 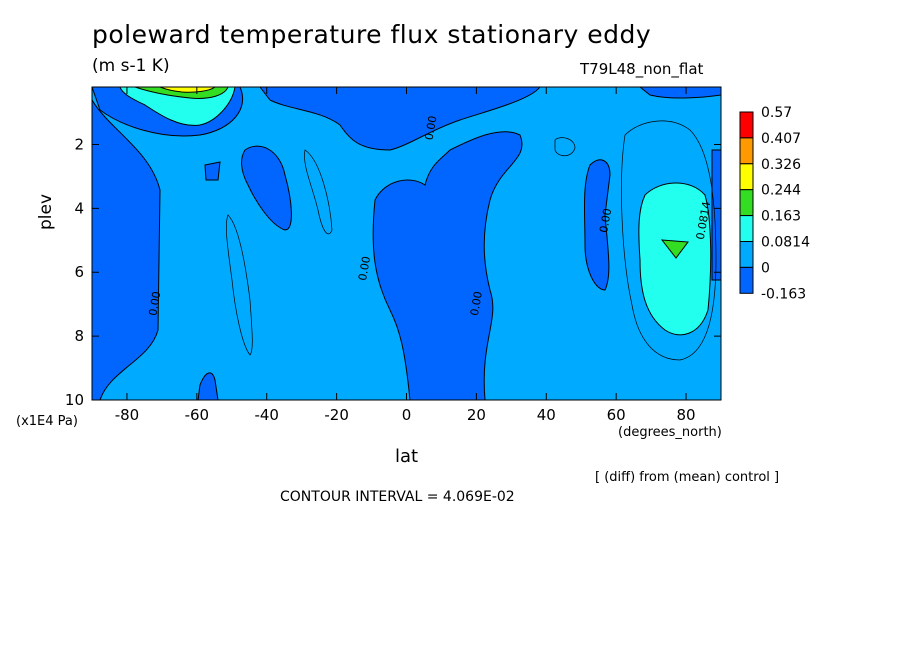 What do you see at coordinates (687, 477) in the screenshot?
I see `diff-note: [ (diff) from (mean) control ]` at bounding box center [687, 477].